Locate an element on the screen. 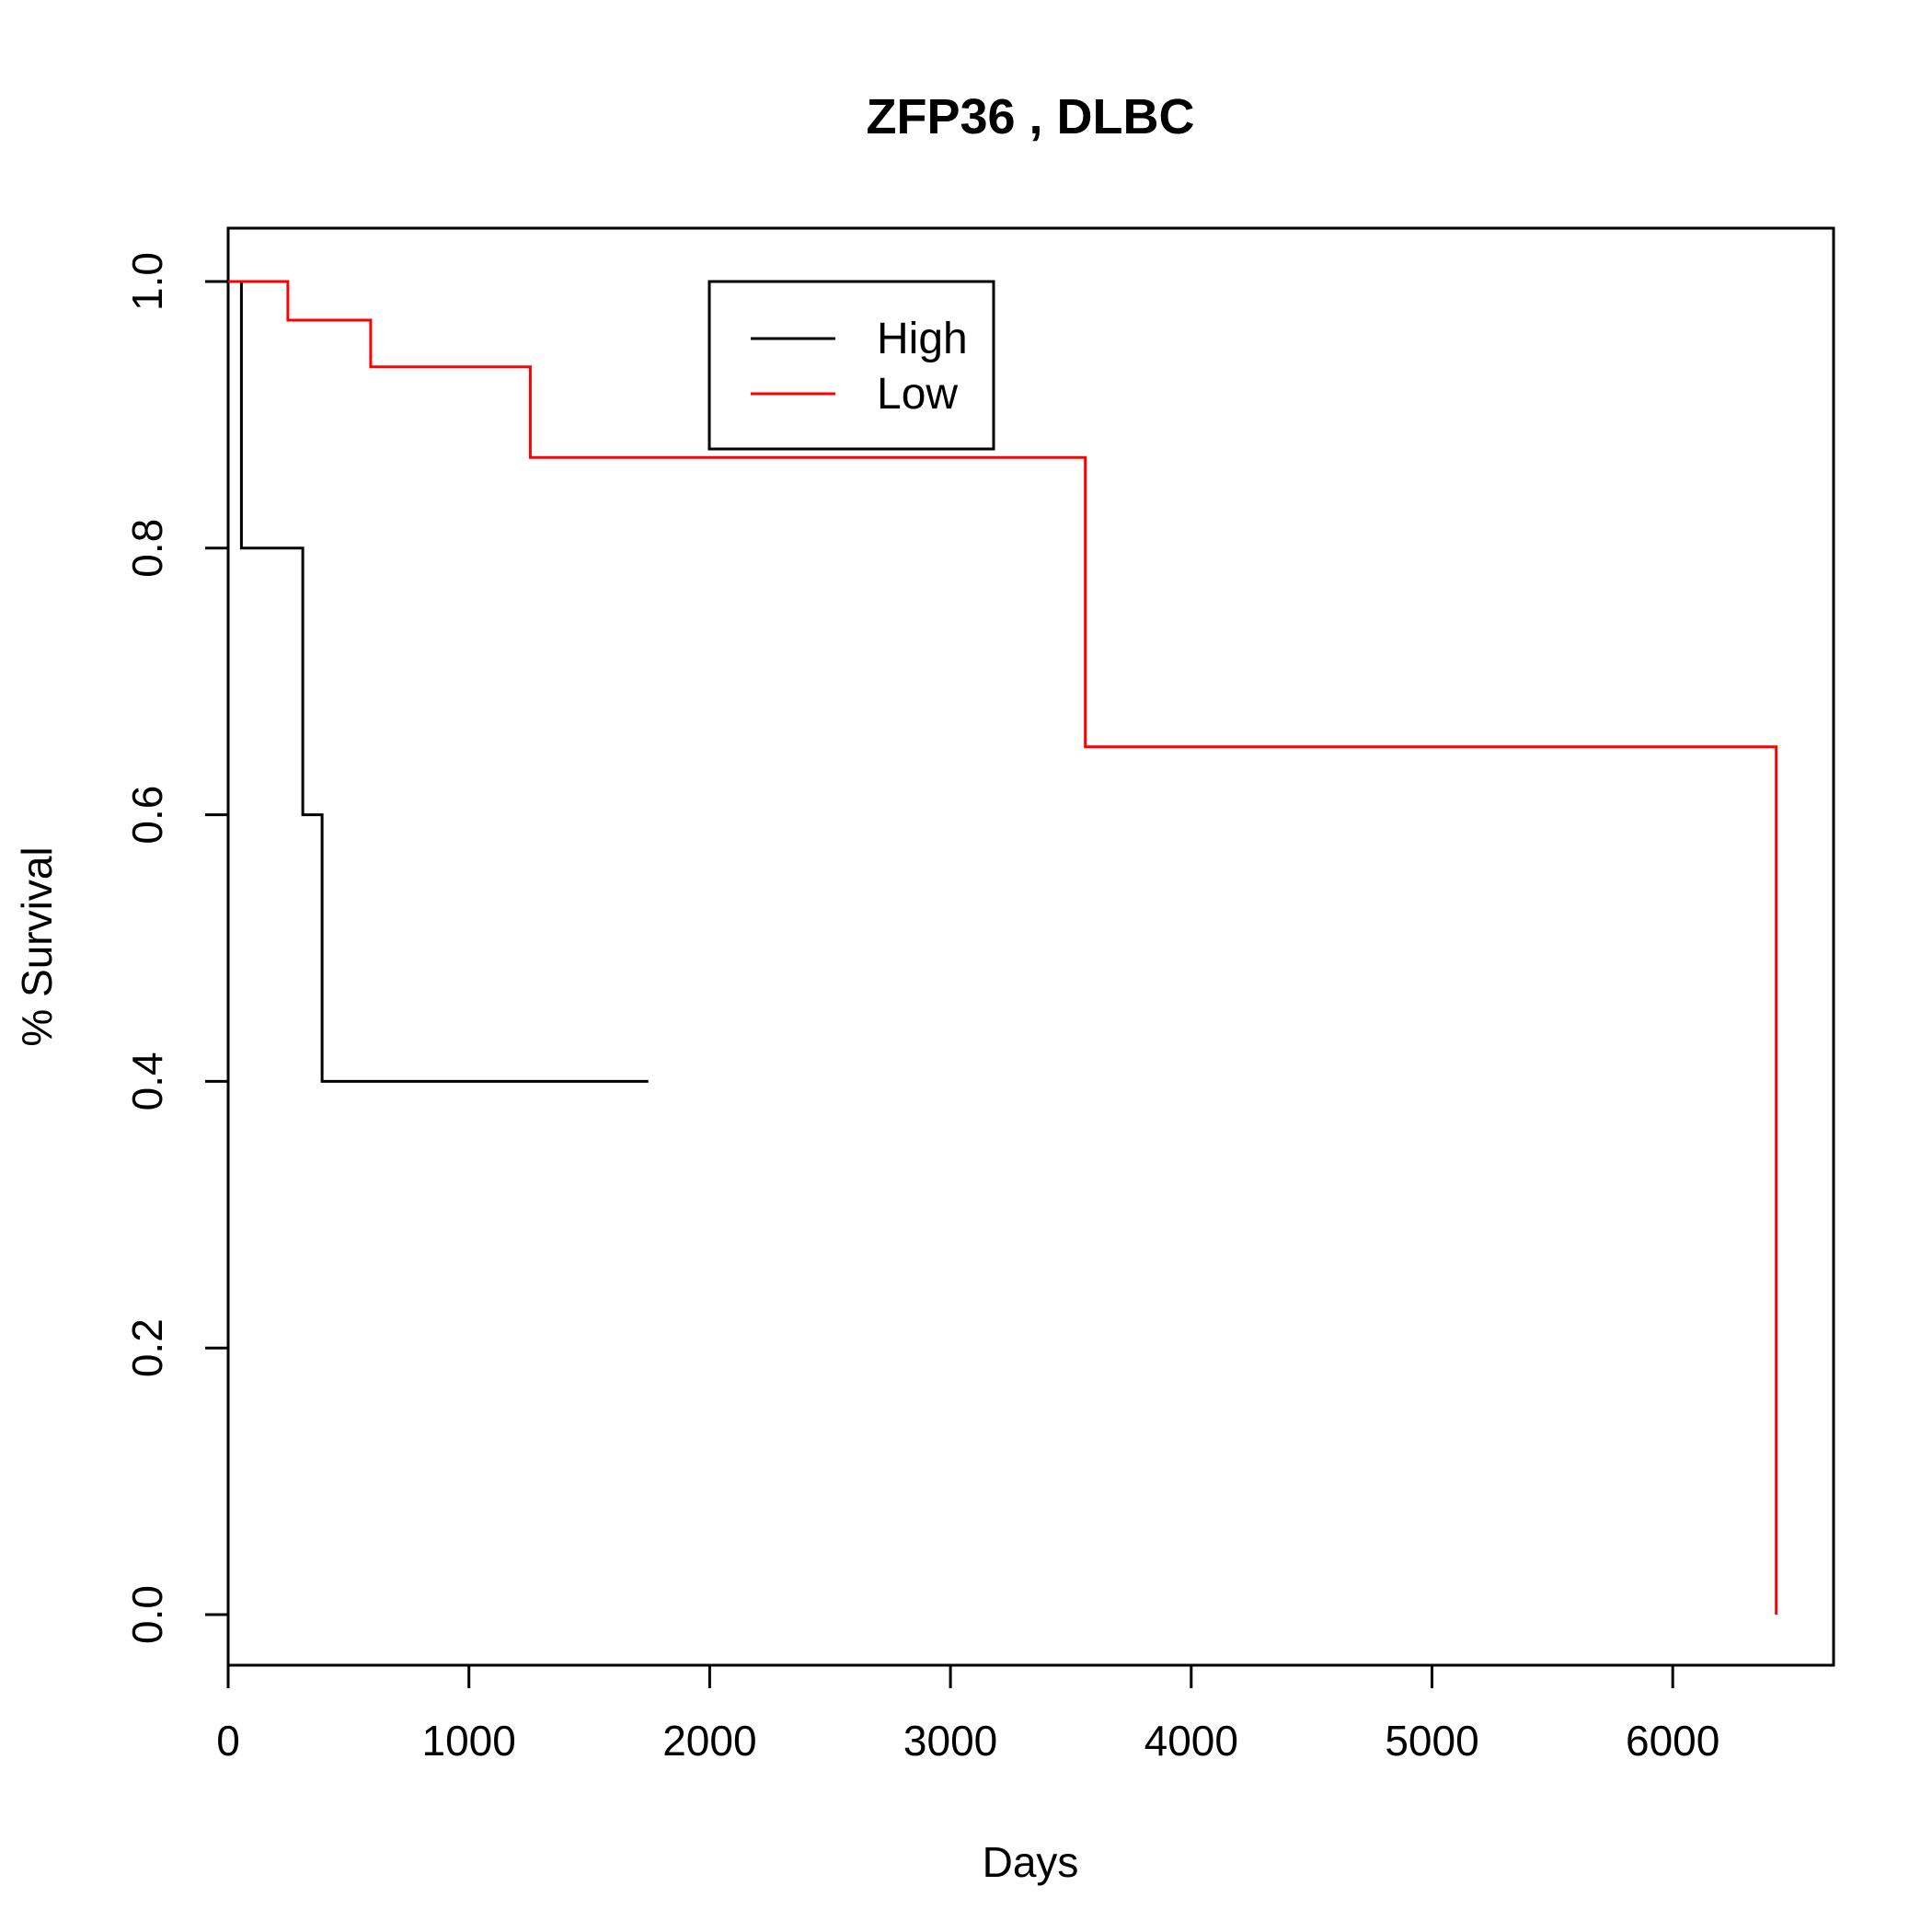 This screenshot has height=1932, width=1932. legend: High Low is located at coordinates (851, 365).